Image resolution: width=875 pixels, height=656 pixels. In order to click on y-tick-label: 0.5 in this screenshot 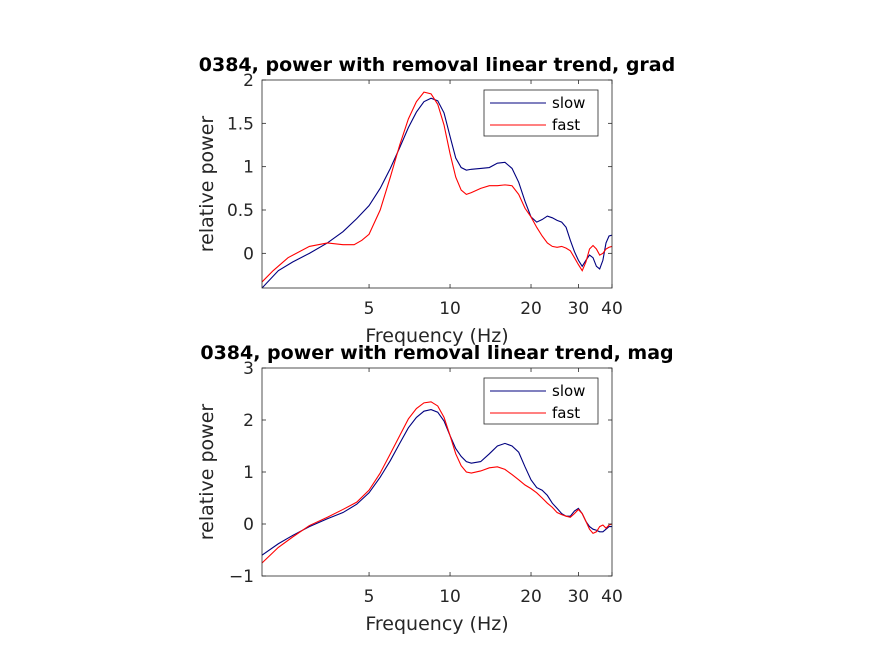, I will do `click(240, 211)`.